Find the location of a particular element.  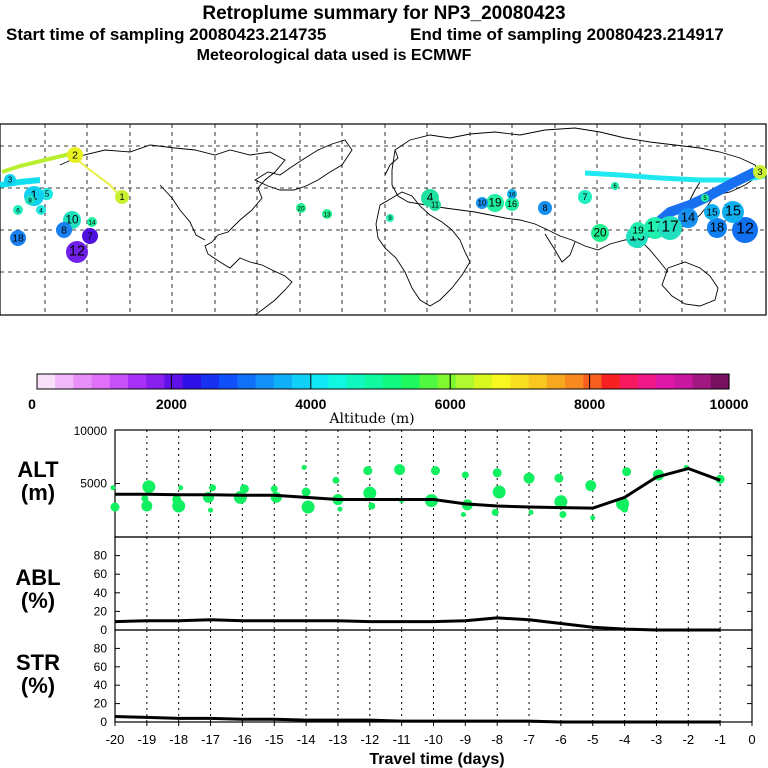

y-tick-label: 0 is located at coordinates (103, 722).